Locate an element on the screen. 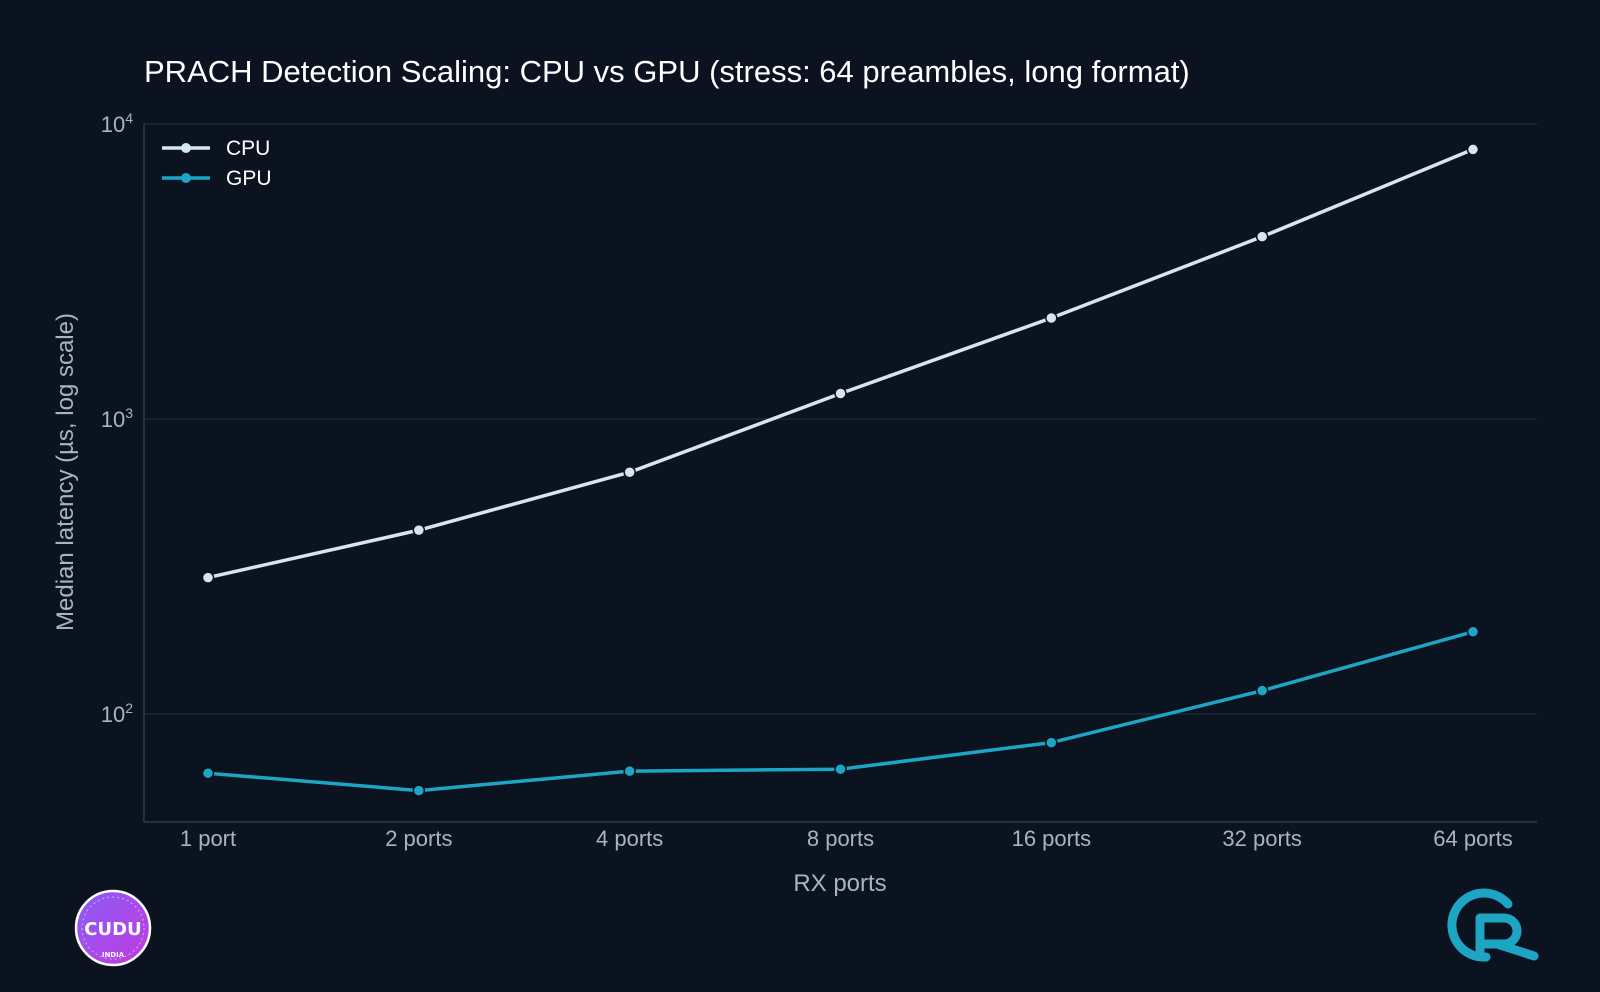 This screenshot has width=1600, height=992. gpu-legend-label: GPU is located at coordinates (249, 178).